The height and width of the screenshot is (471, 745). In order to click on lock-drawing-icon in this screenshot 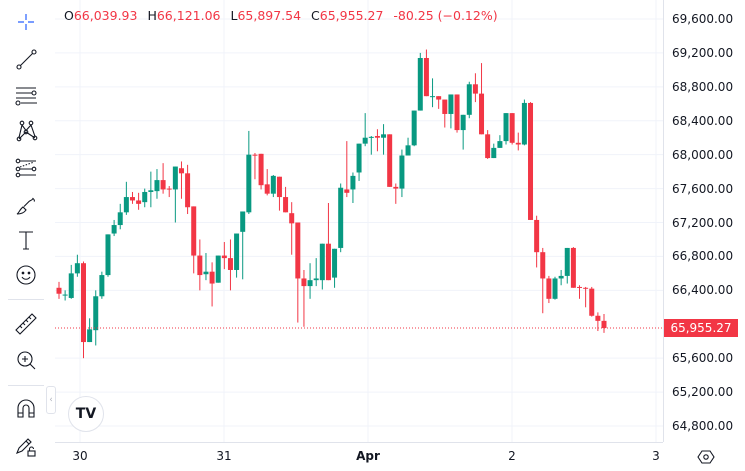, I will do `click(26, 446)`.